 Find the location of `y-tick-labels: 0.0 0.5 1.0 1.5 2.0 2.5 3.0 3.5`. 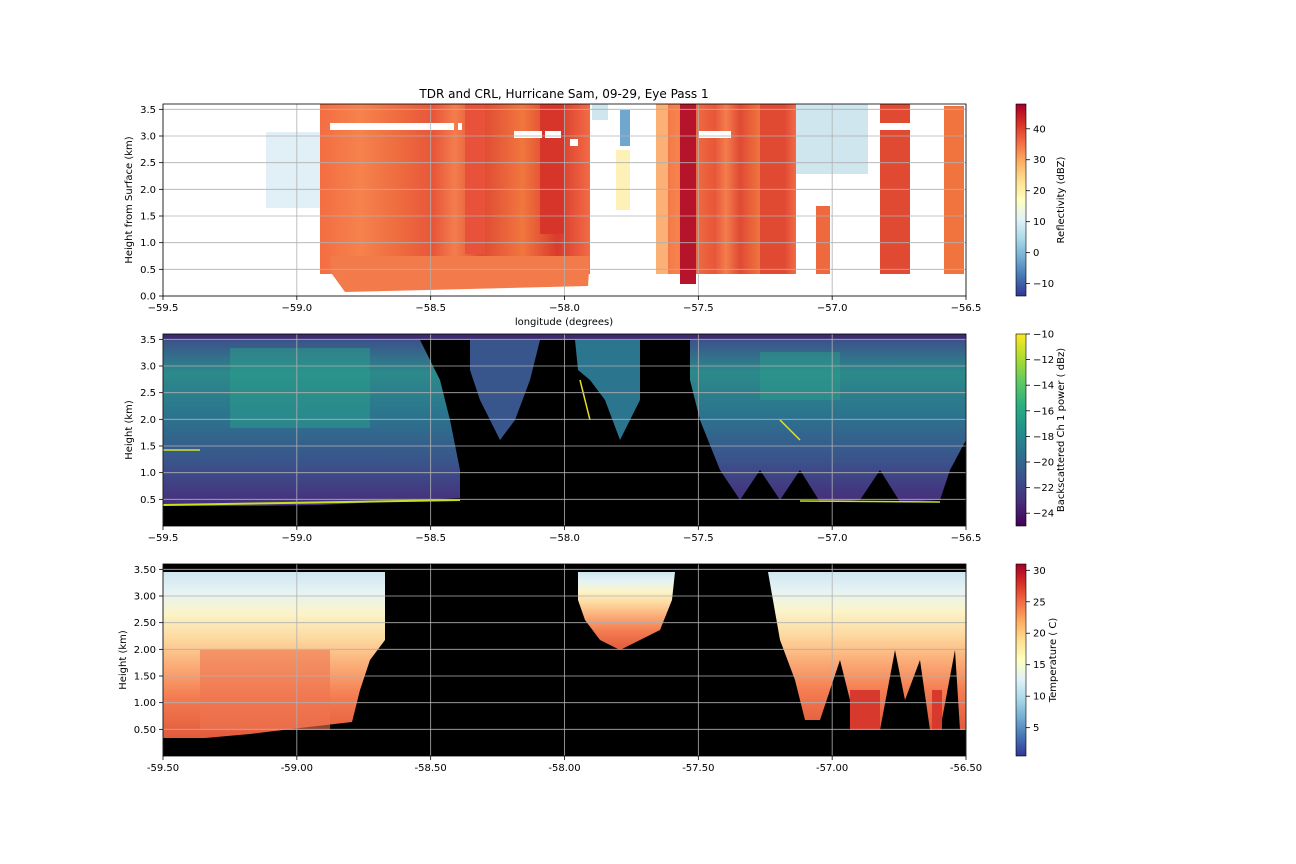

y-tick-labels: 0.0 0.5 1.0 1.5 2.0 2.5 3.0 3.5 is located at coordinates (151, 204).